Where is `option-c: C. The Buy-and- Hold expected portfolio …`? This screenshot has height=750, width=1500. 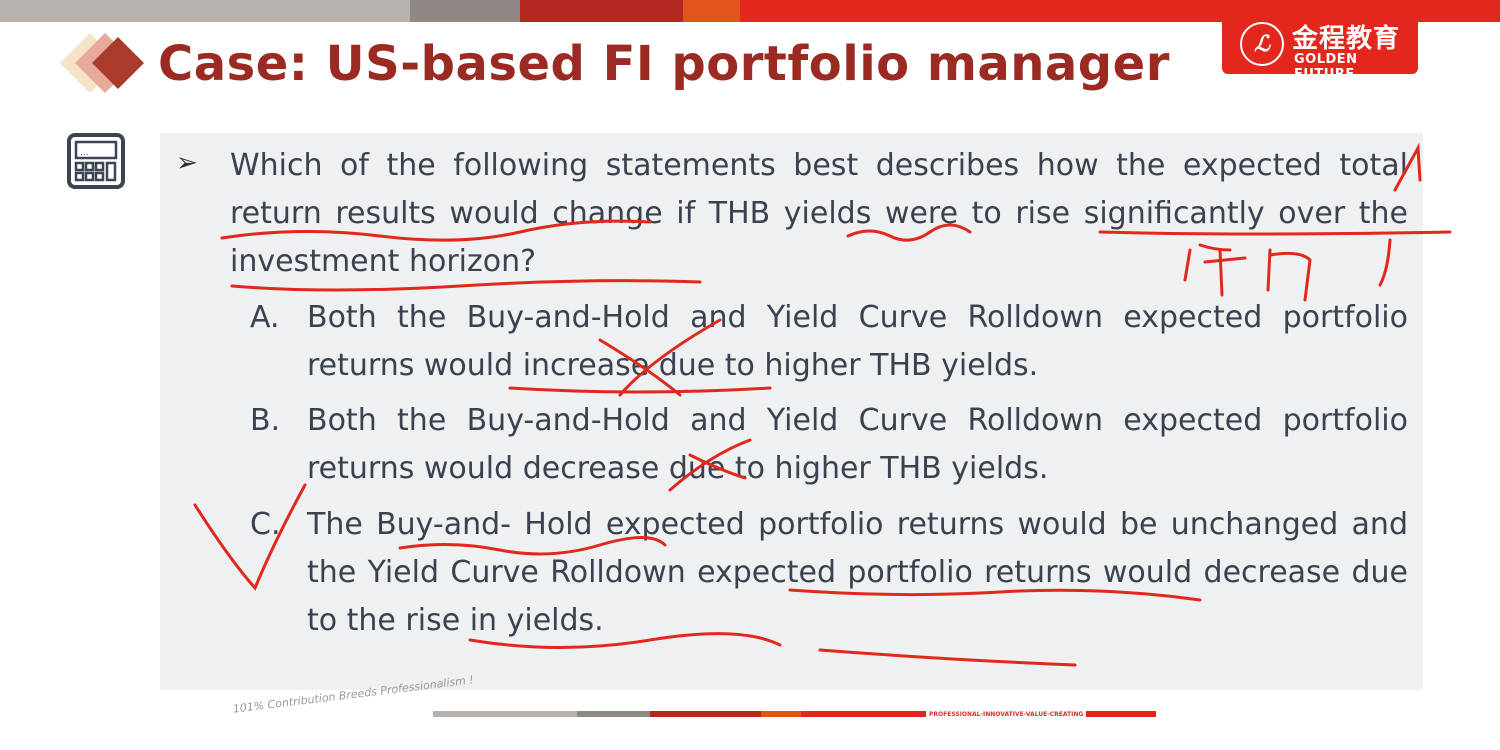 option-c: C. The Buy-and- Hold expected portfolio … is located at coordinates (829, 573).